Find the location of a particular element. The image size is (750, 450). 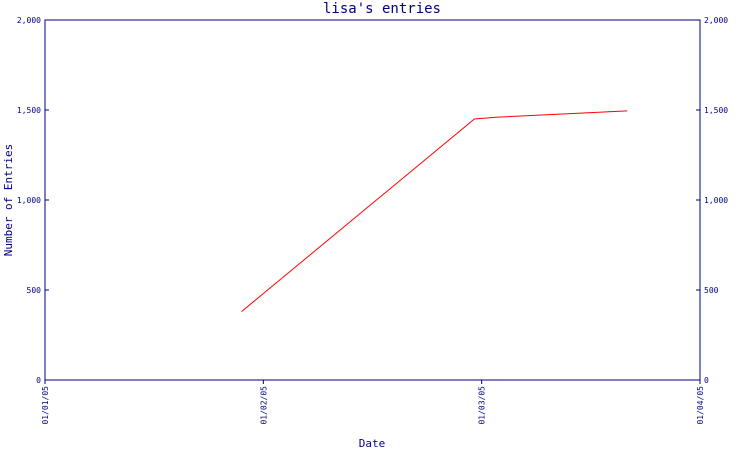

x-tick-label: 01/04/05 is located at coordinates (700, 405).